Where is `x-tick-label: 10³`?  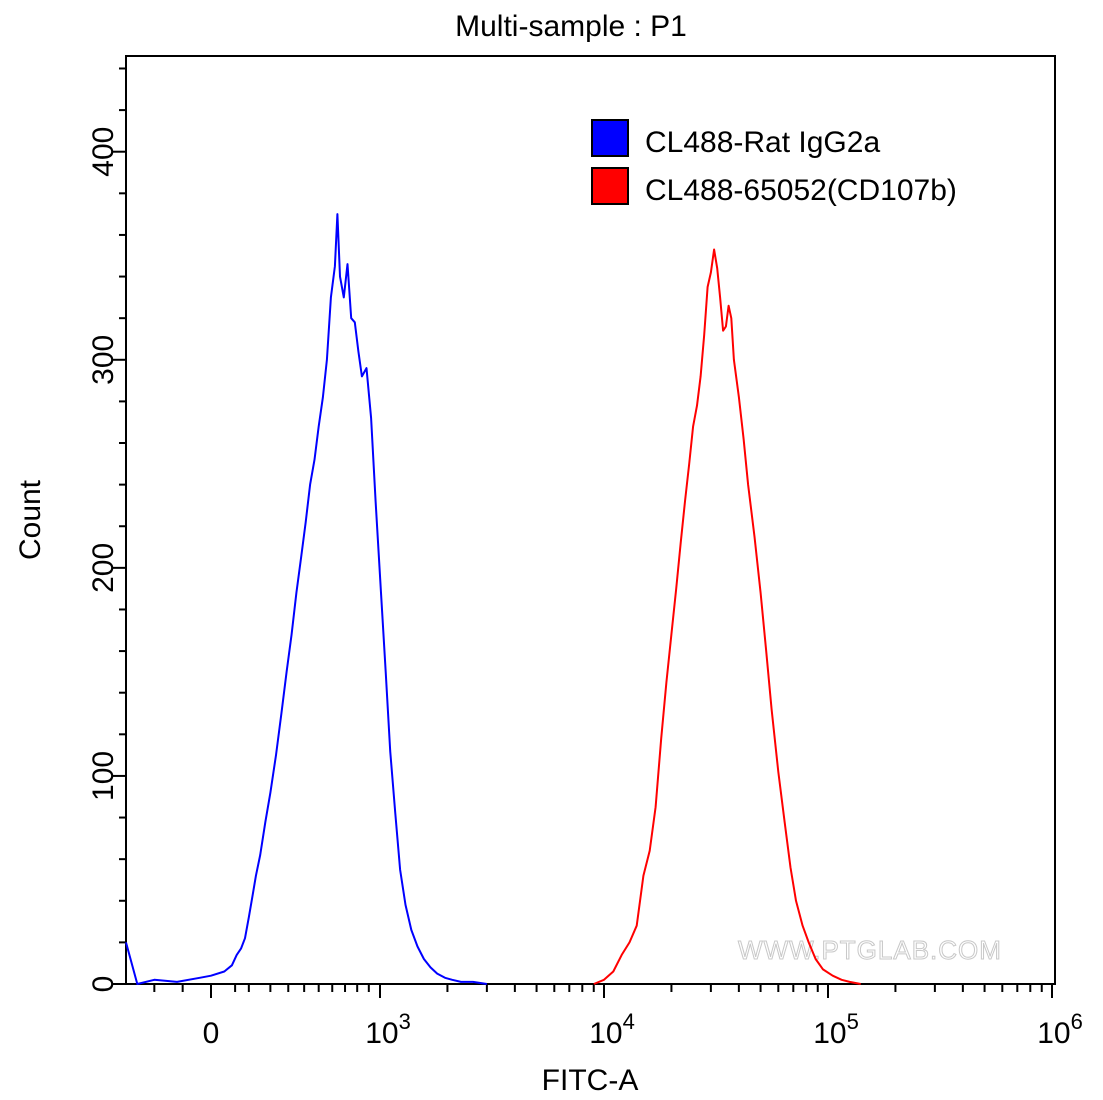
x-tick-label: 10³ is located at coordinates (388, 1029).